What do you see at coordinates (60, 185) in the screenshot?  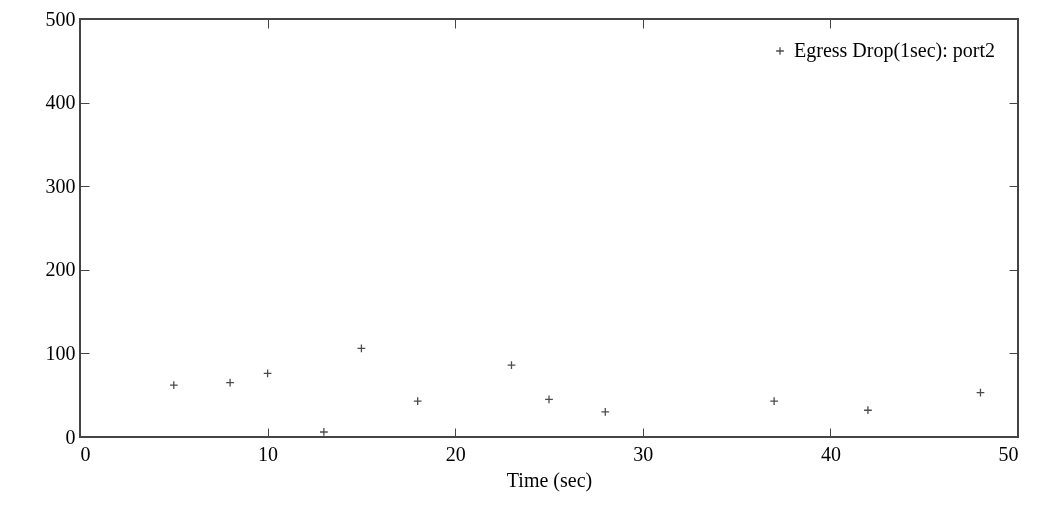 I see `y-tick-label: 300` at bounding box center [60, 185].